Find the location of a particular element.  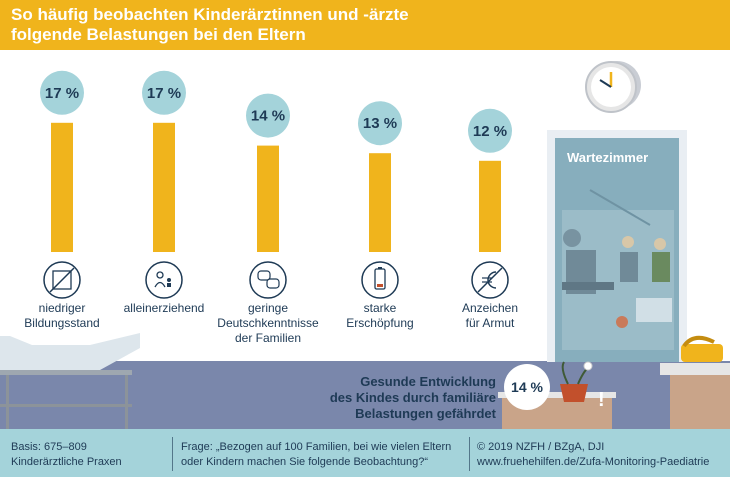

category-label: Anzeichen is located at coordinates (490, 308).